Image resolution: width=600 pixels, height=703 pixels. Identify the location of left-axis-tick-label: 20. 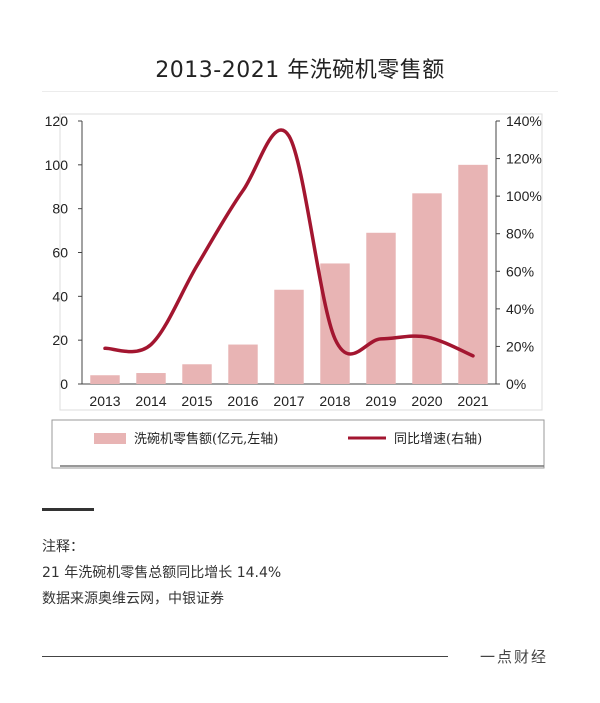
(60, 340).